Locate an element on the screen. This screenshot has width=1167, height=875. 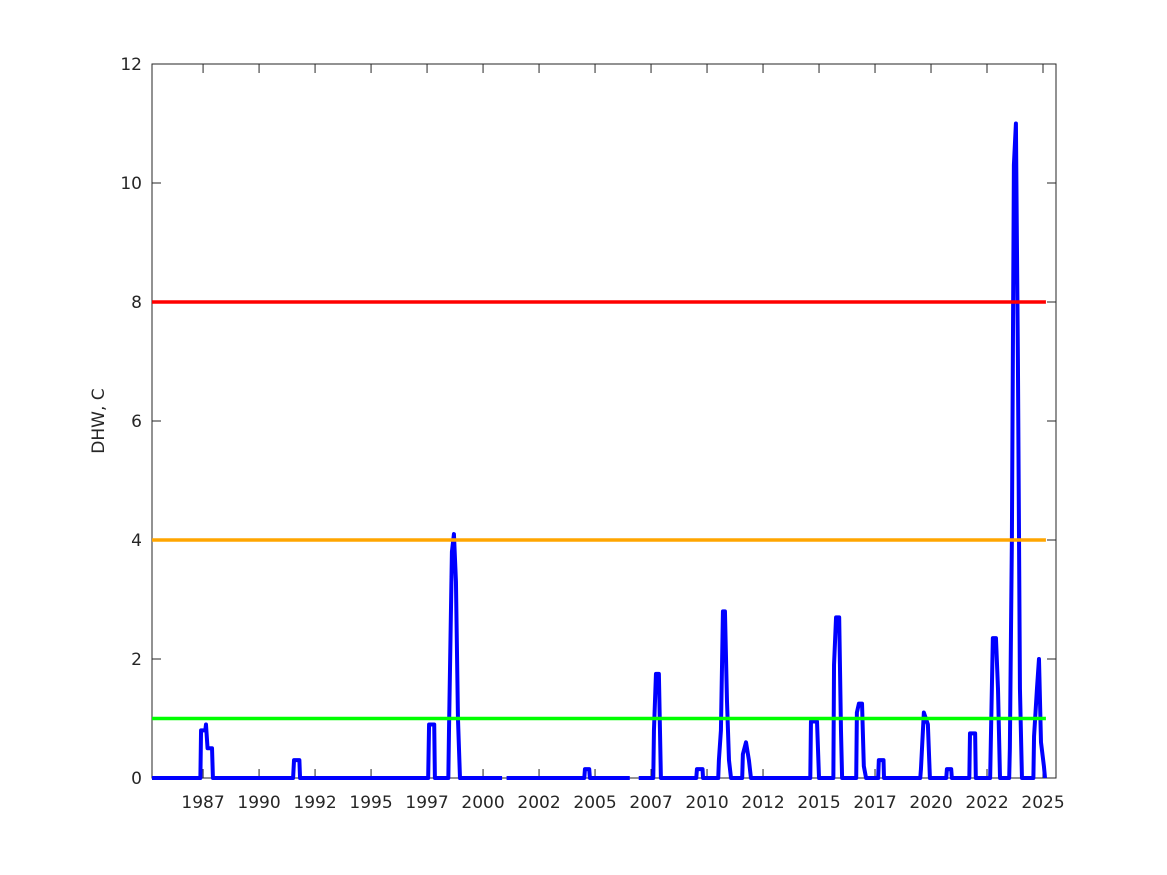
x-tick-label: 1997 is located at coordinates (426, 803).